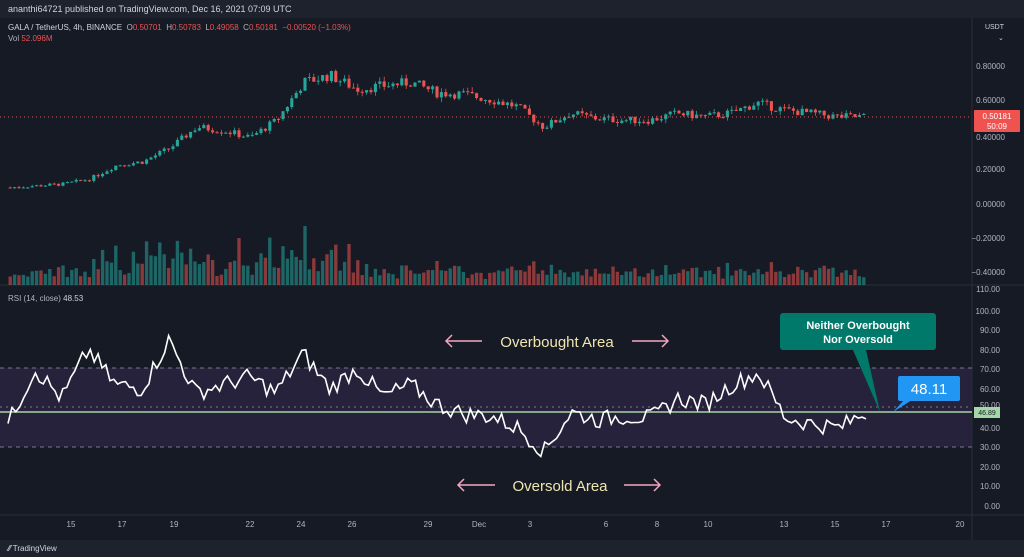  I want to click on price-tick: 0.40000, so click(990, 137).